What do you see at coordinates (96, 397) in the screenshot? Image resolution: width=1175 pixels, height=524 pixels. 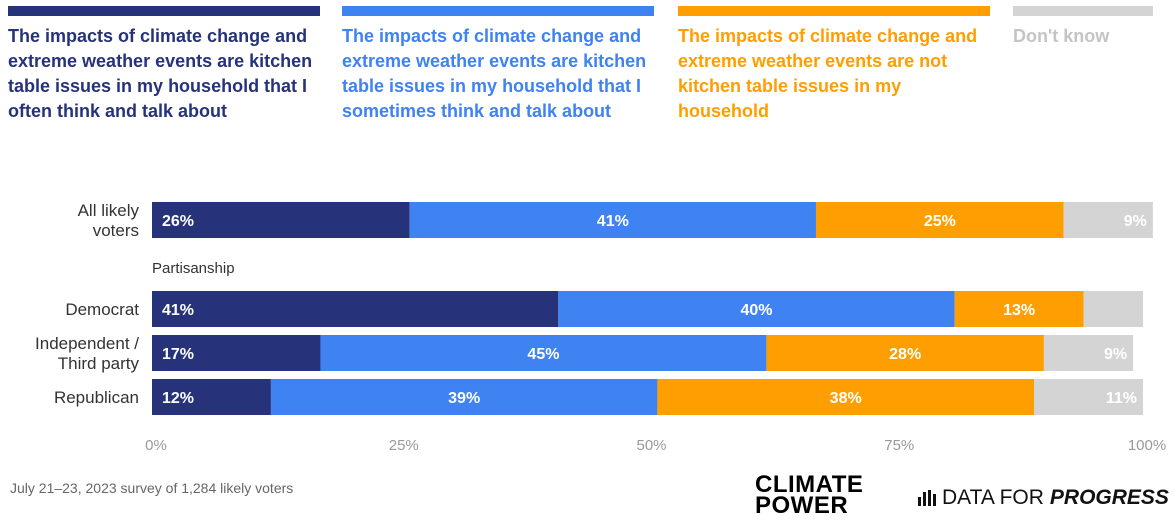 I see `category-label: Republican` at bounding box center [96, 397].